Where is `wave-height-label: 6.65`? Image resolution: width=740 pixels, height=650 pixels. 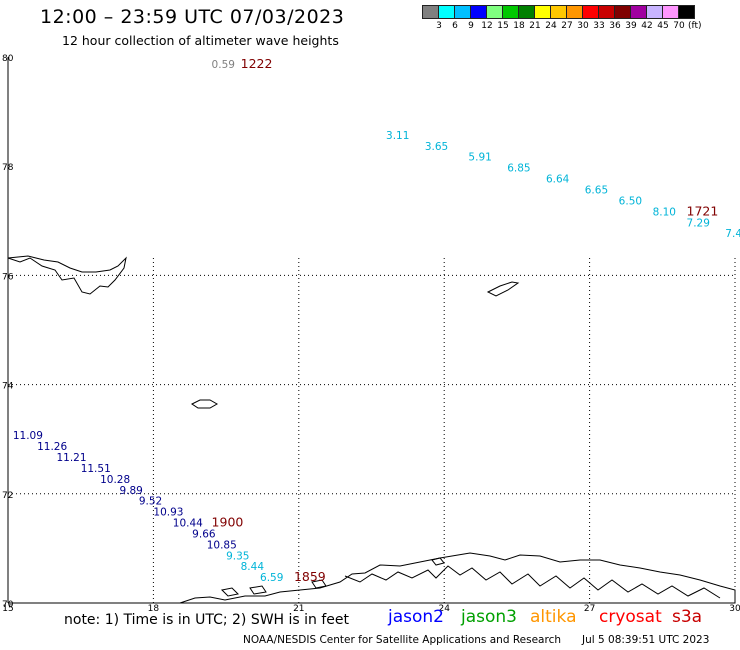
wave-height-label: 6.65 is located at coordinates (596, 191).